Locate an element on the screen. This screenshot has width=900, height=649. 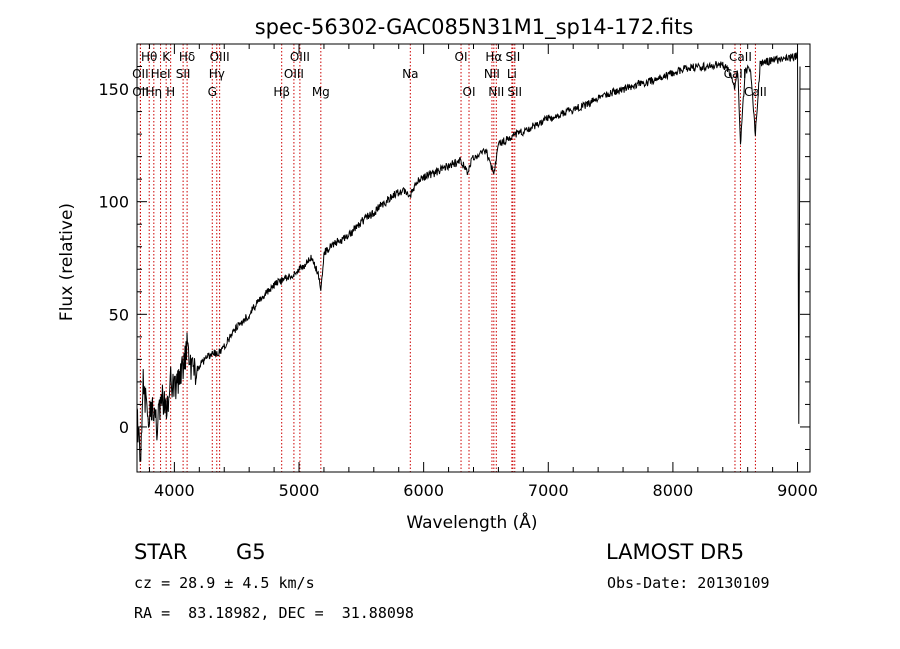
y-tick-label: 50 is located at coordinates (119, 314).